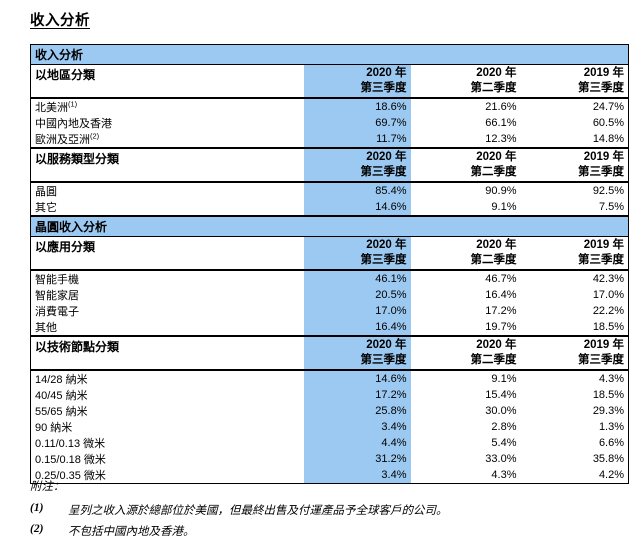  I want to click on footnote-1: (1) 呈列之收入源於總部位於美國，但最終出售及付運產品予全球客戶的公司。, so click(324, 510).